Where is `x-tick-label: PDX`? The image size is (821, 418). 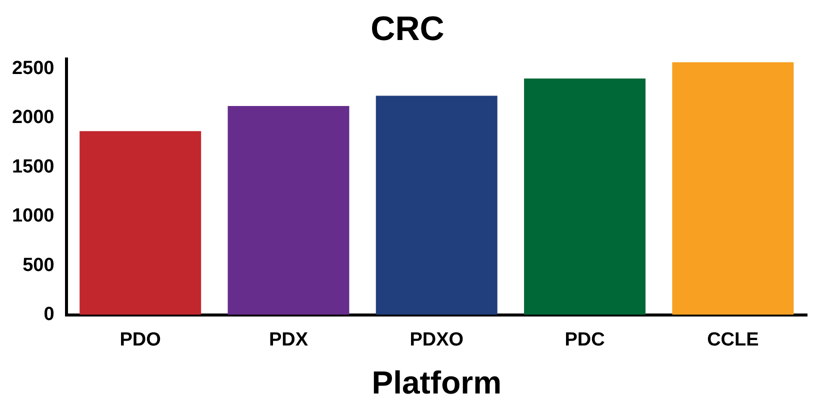
x-tick-label: PDX is located at coordinates (288, 339).